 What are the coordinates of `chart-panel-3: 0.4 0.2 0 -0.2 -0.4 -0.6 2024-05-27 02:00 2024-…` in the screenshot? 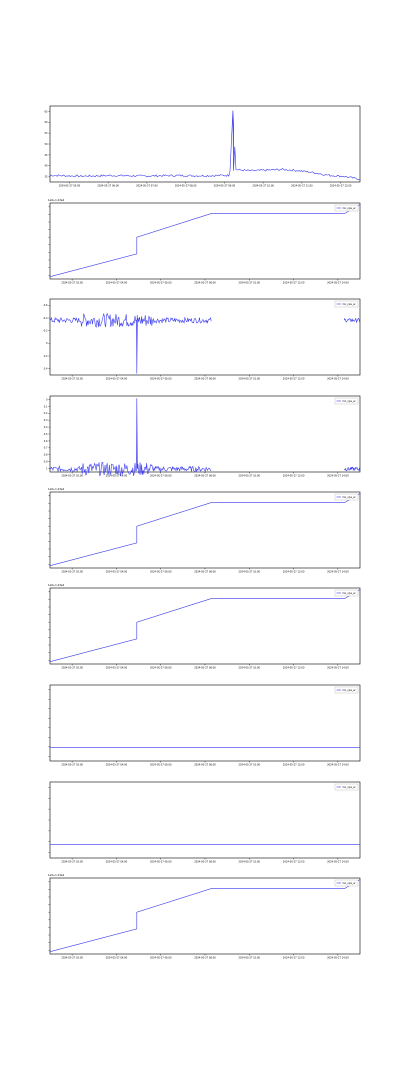 It's located at (202, 339).